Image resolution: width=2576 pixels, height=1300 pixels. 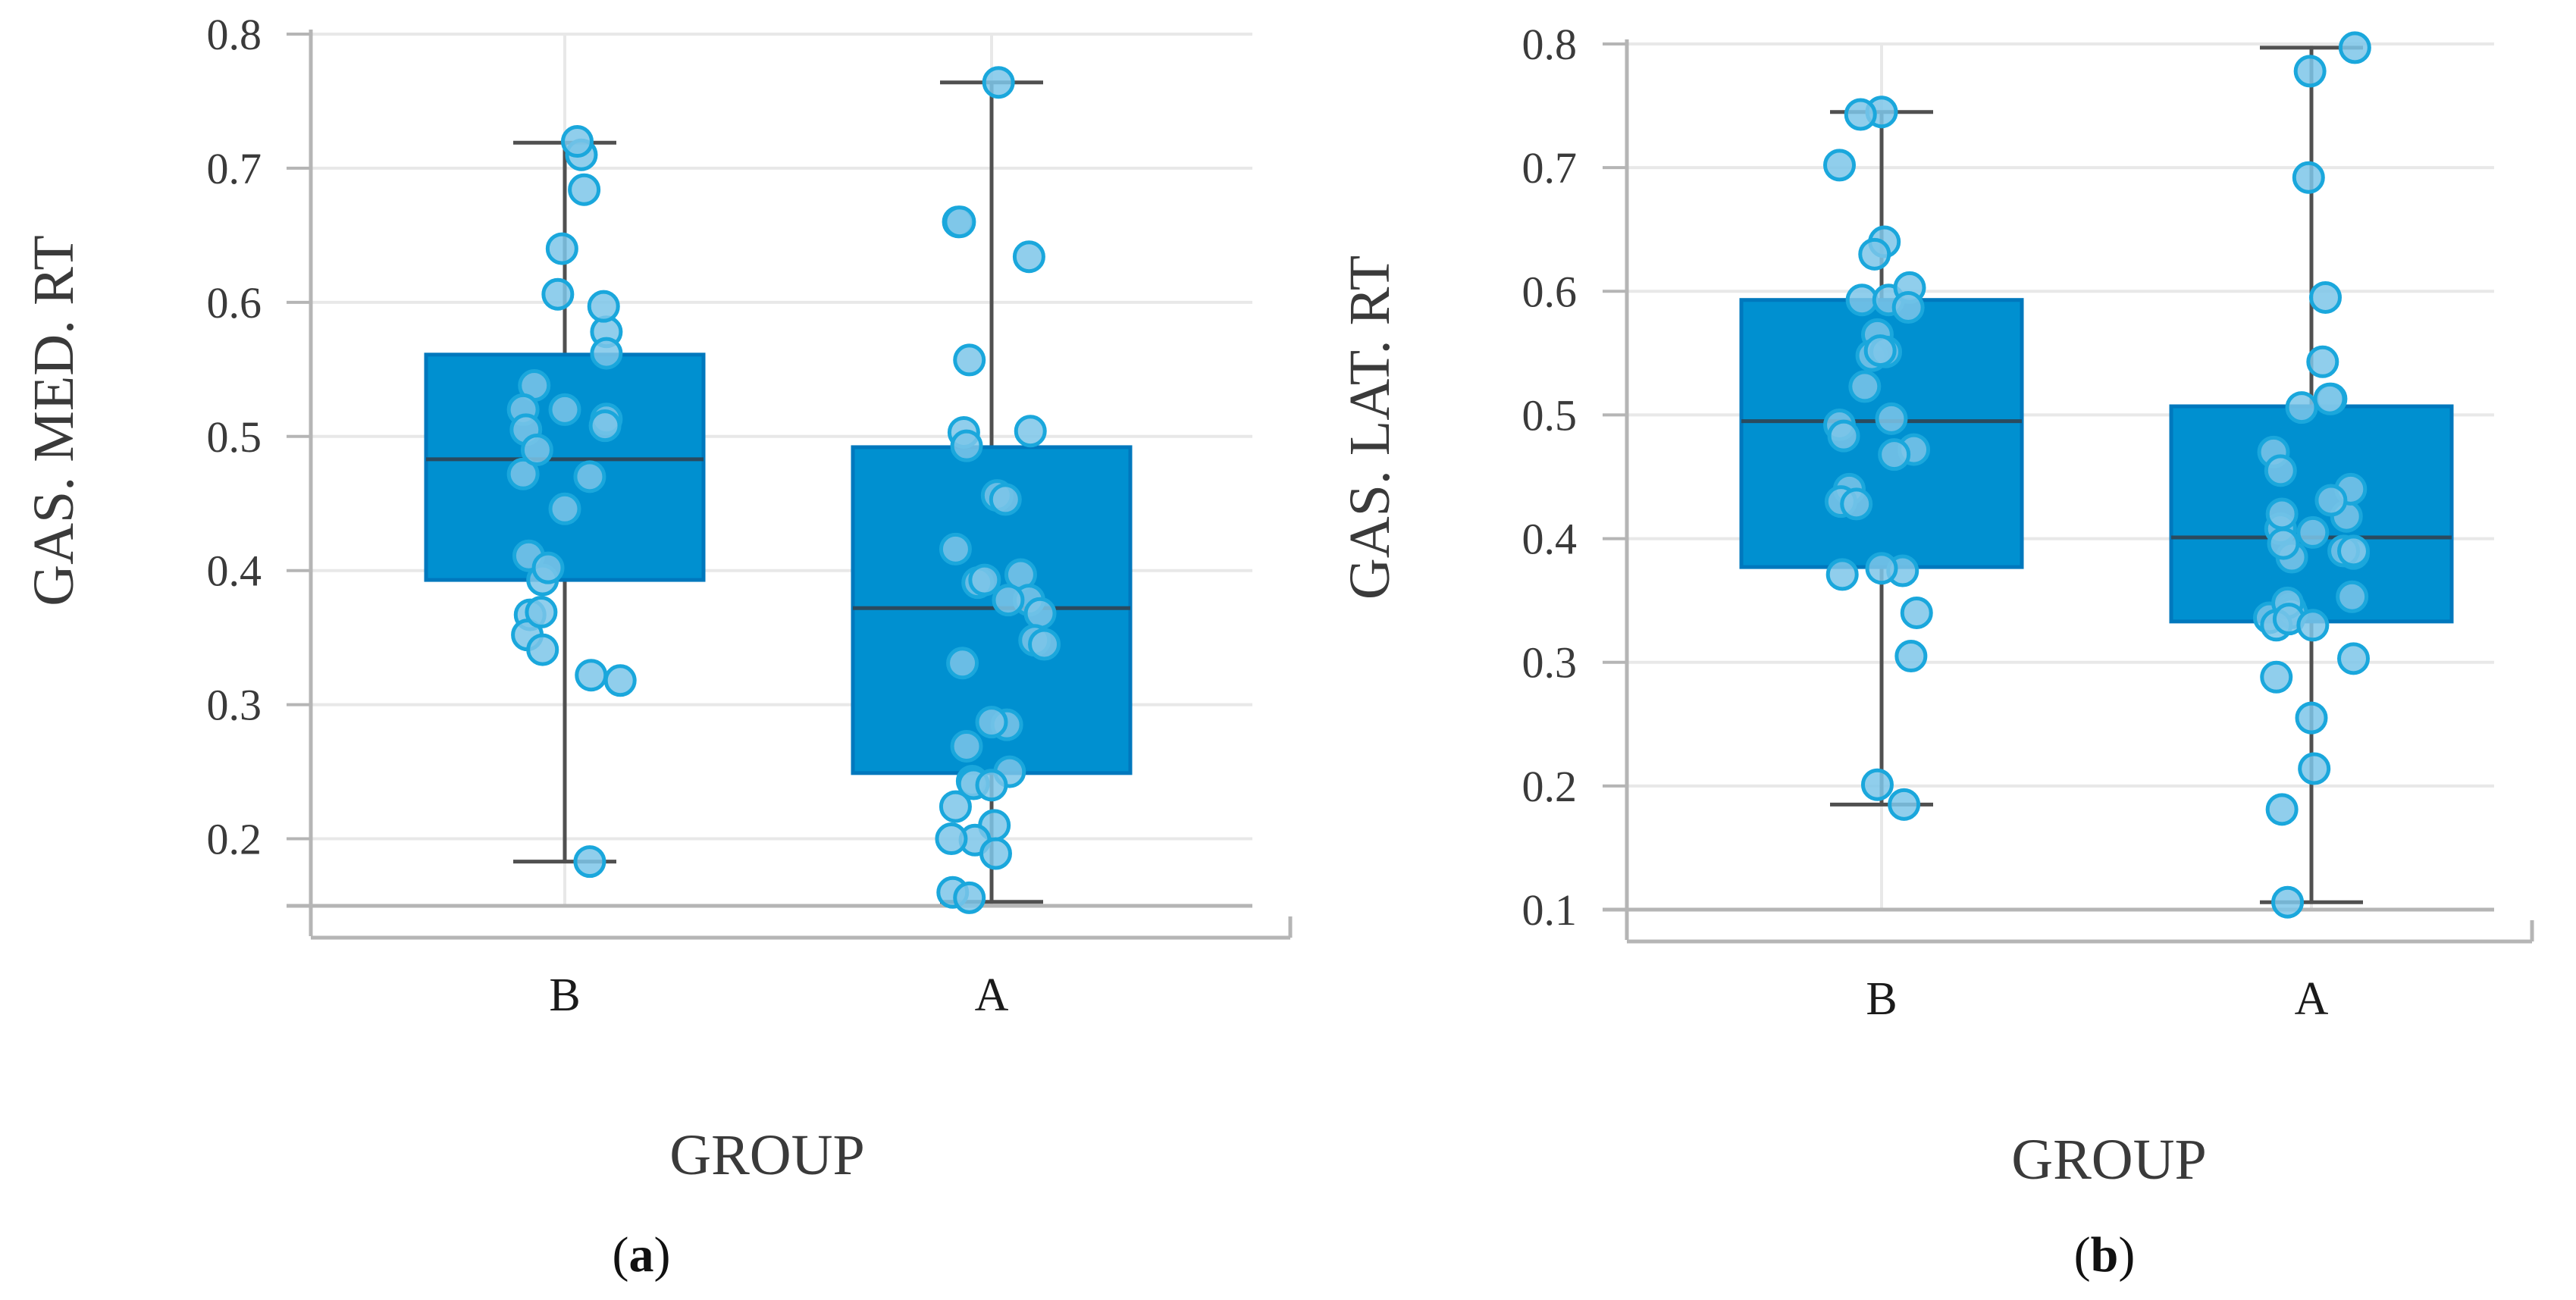 What do you see at coordinates (1550, 539) in the screenshot?
I see `panel-b-ytick-label: 0.4` at bounding box center [1550, 539].